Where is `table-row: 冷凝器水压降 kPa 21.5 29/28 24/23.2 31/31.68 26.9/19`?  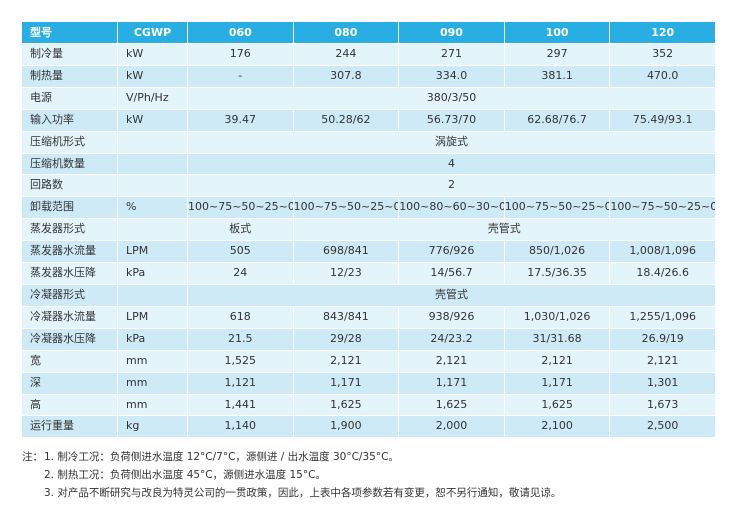
table-row: 冷凝器水压降 kPa 21.5 29/28 24/23.2 31/31.68 26.9/19 is located at coordinates (369, 339).